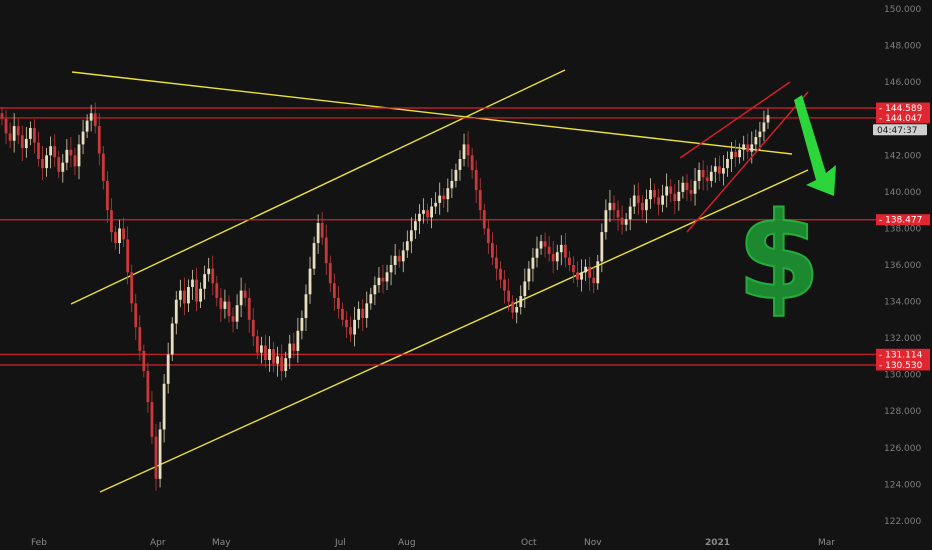 The image size is (932, 550). Describe the element at coordinates (826, 543) in the screenshot. I see `x-month-label: Mar` at that location.